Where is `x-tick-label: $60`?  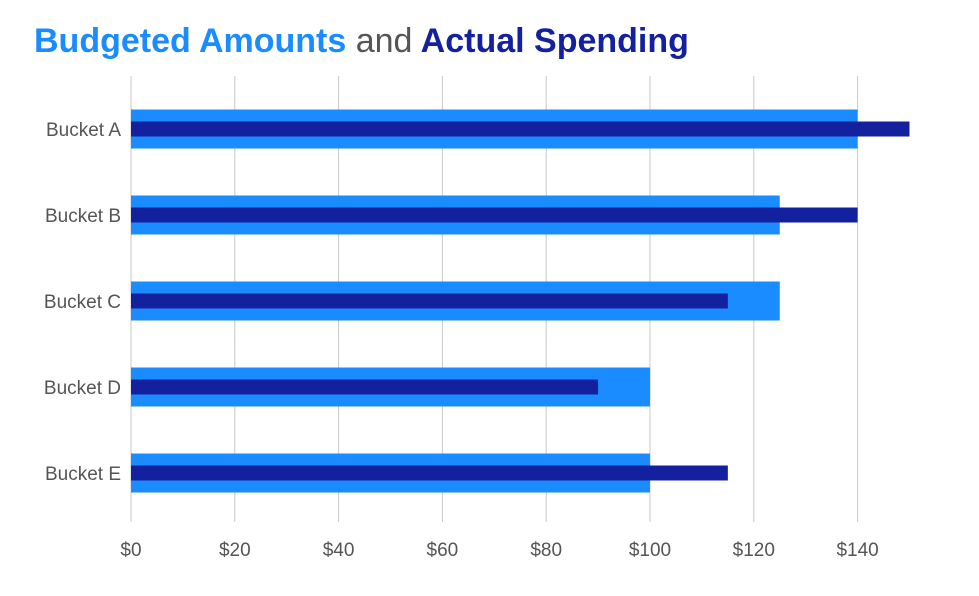
x-tick-label: $60 is located at coordinates (443, 550).